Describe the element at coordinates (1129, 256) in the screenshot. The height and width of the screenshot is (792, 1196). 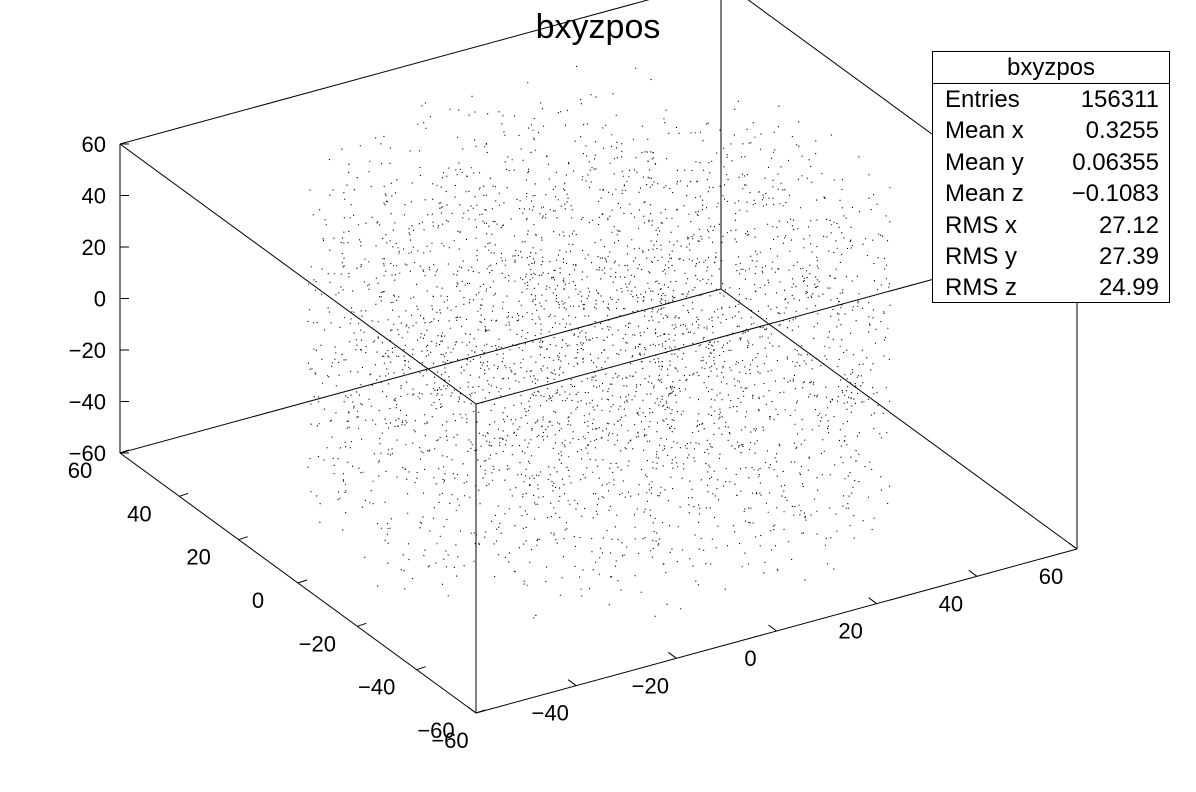
I see `stats-value: 27.39` at that location.